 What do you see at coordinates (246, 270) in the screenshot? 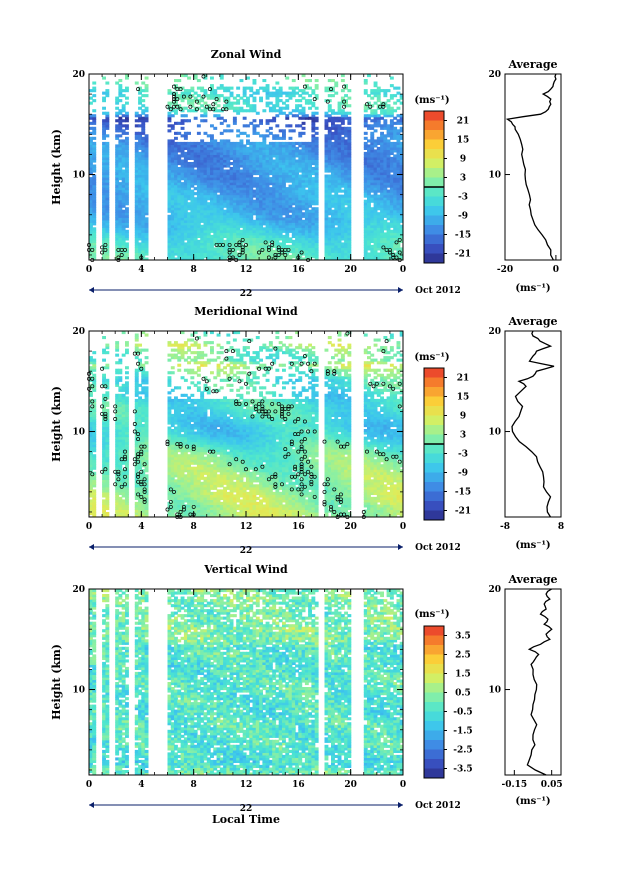
I see `x-tick-label: 12` at bounding box center [246, 270].